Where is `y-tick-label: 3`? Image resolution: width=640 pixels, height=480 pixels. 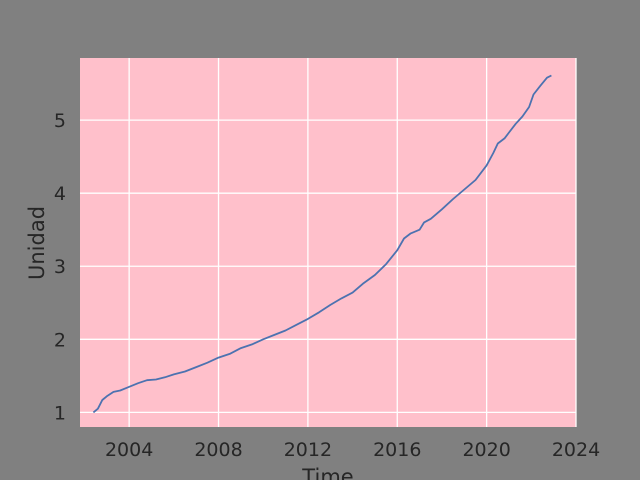
y-tick-label: 3 is located at coordinates (60, 267).